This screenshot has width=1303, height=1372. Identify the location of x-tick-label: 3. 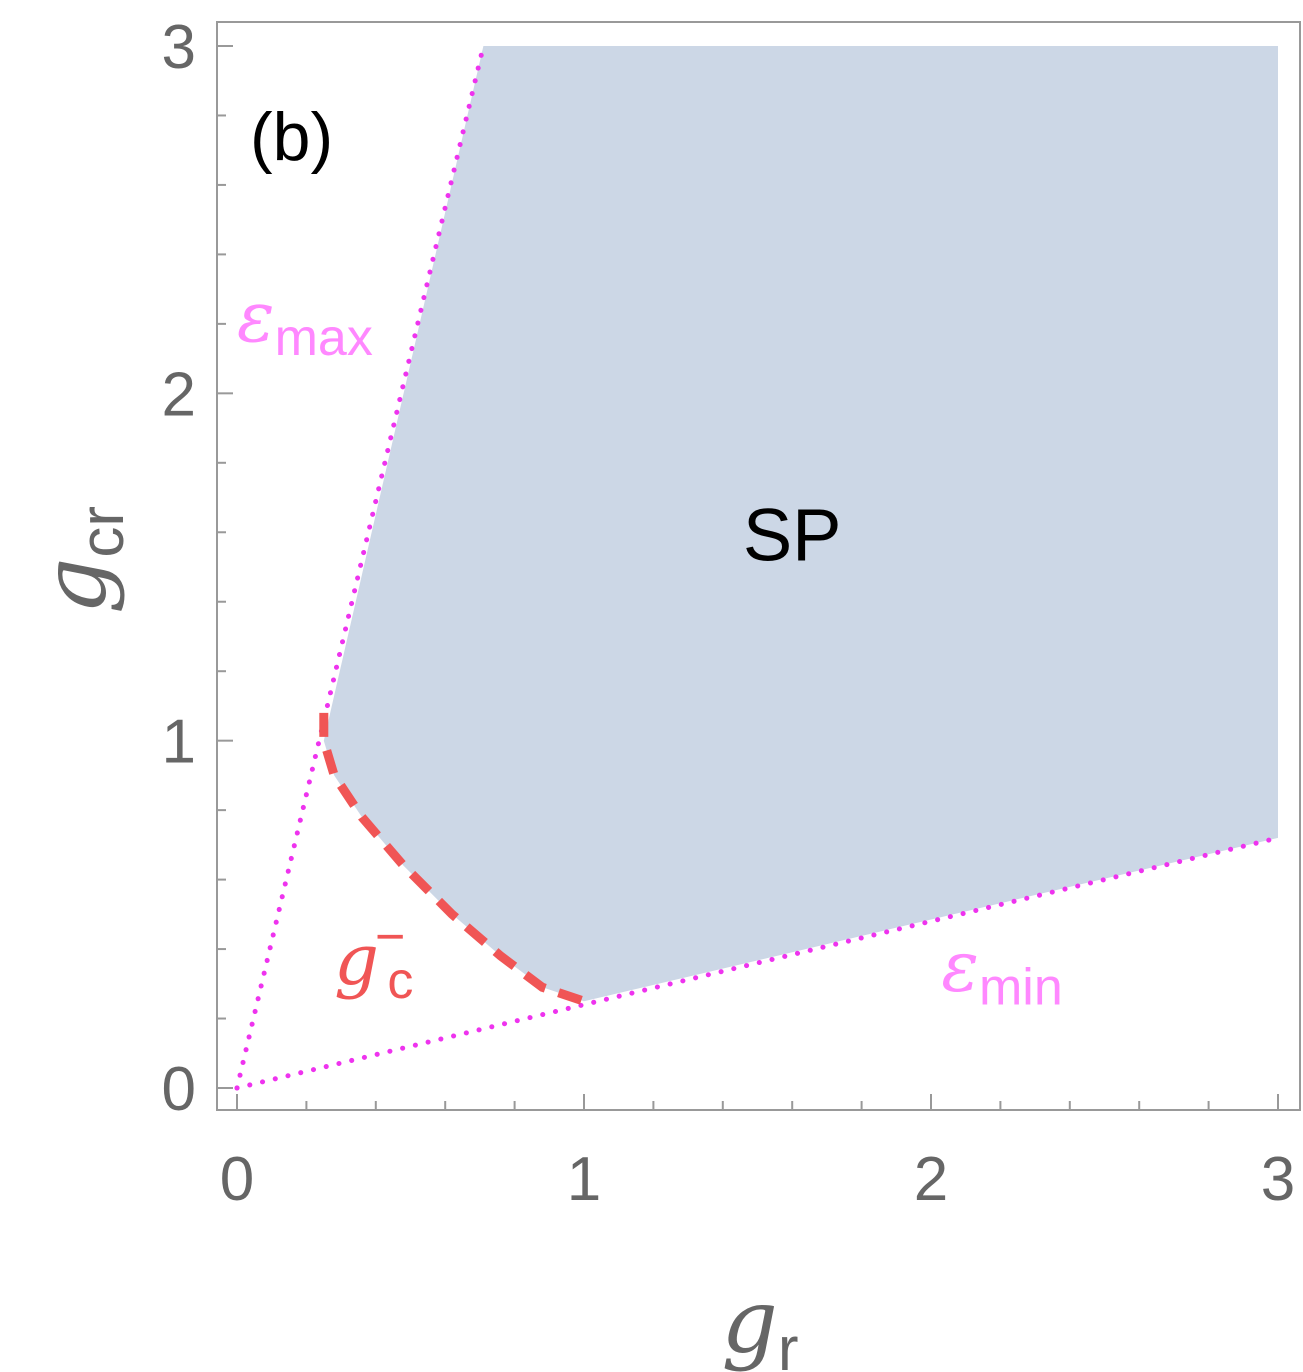
(1278, 1179).